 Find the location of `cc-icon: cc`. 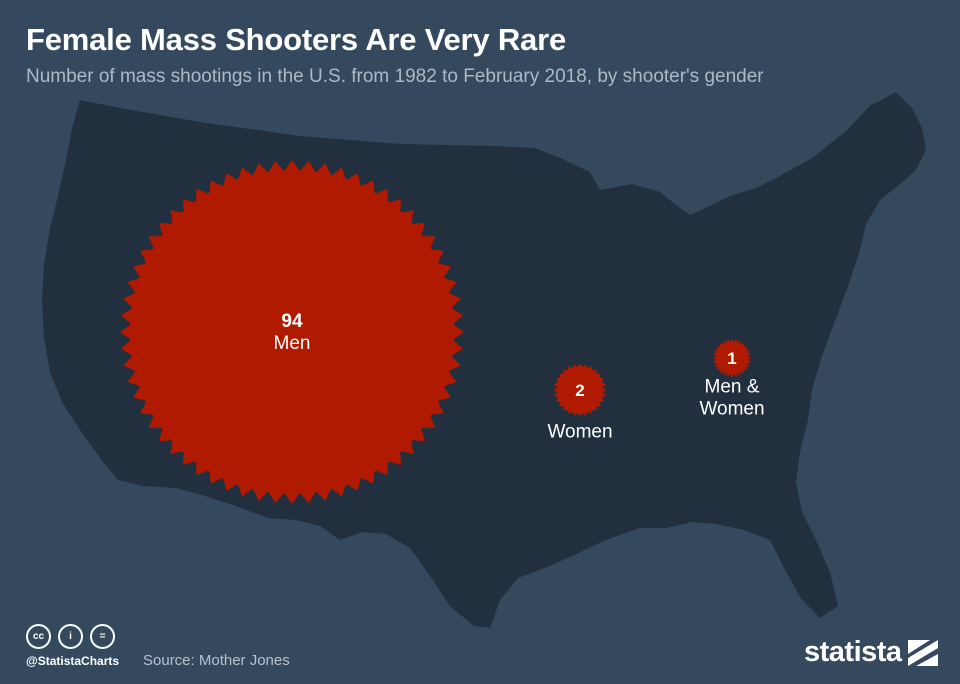

cc-icon: cc is located at coordinates (38, 636).